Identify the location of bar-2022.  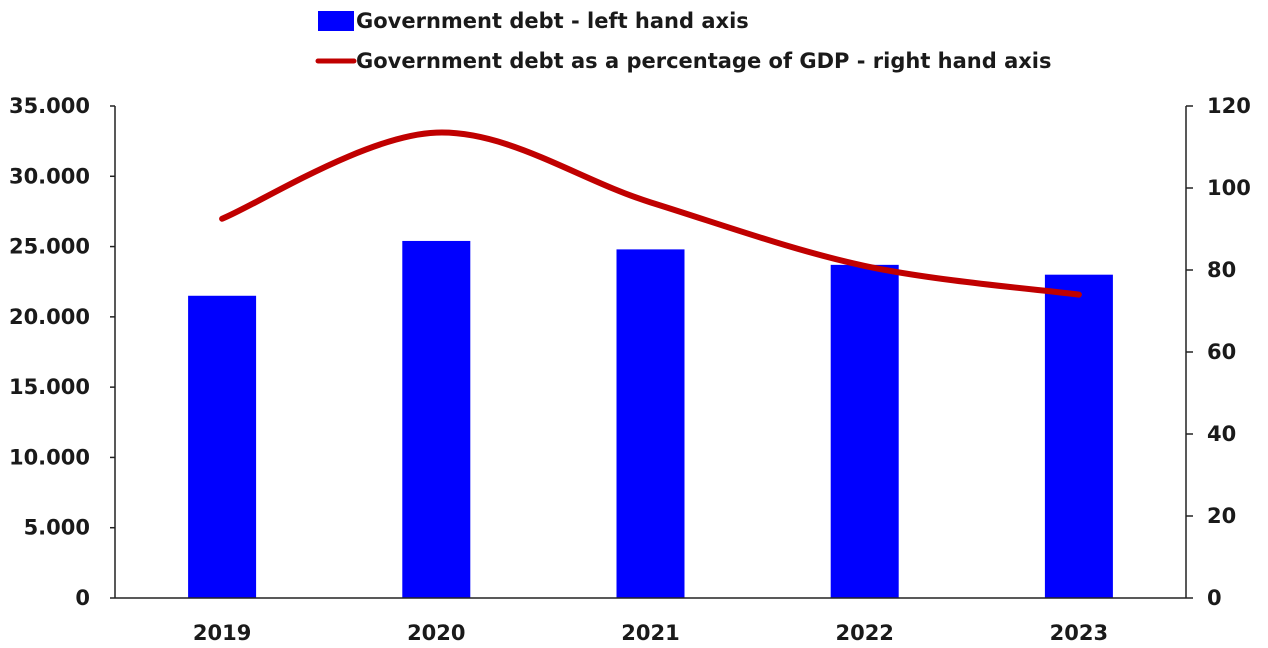
(864, 431).